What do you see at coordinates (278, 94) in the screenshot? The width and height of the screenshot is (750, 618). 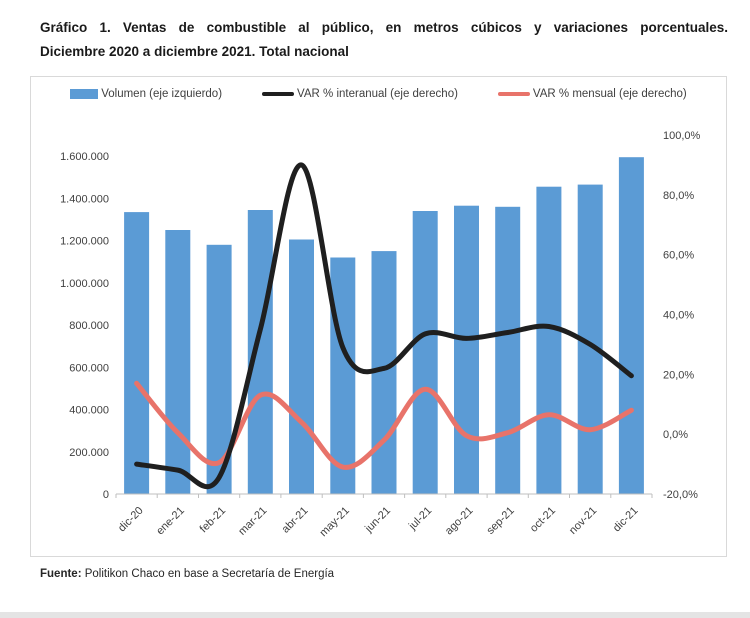 I see `legend-swatch-line-interanual-icon` at bounding box center [278, 94].